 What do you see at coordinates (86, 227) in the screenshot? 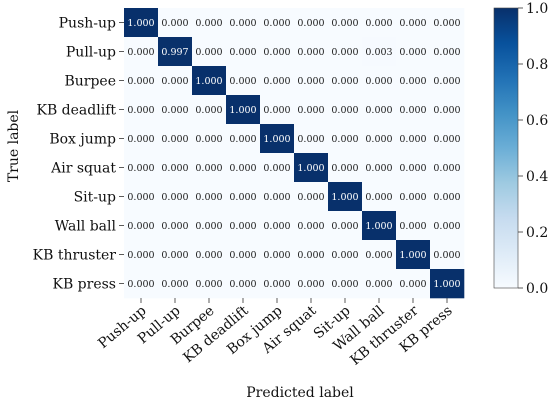
I see `y-tick-label: Wall ball` at bounding box center [86, 227].